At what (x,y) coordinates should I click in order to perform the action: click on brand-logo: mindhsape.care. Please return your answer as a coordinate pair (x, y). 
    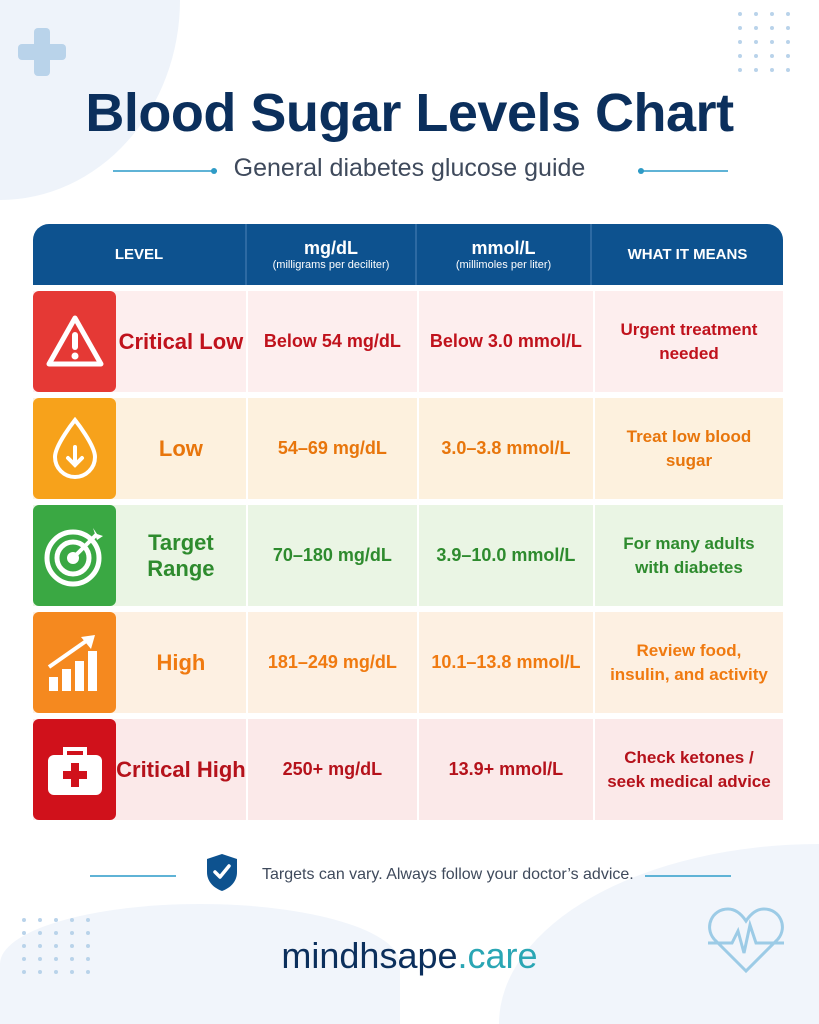
    Looking at the image, I should click on (409, 956).